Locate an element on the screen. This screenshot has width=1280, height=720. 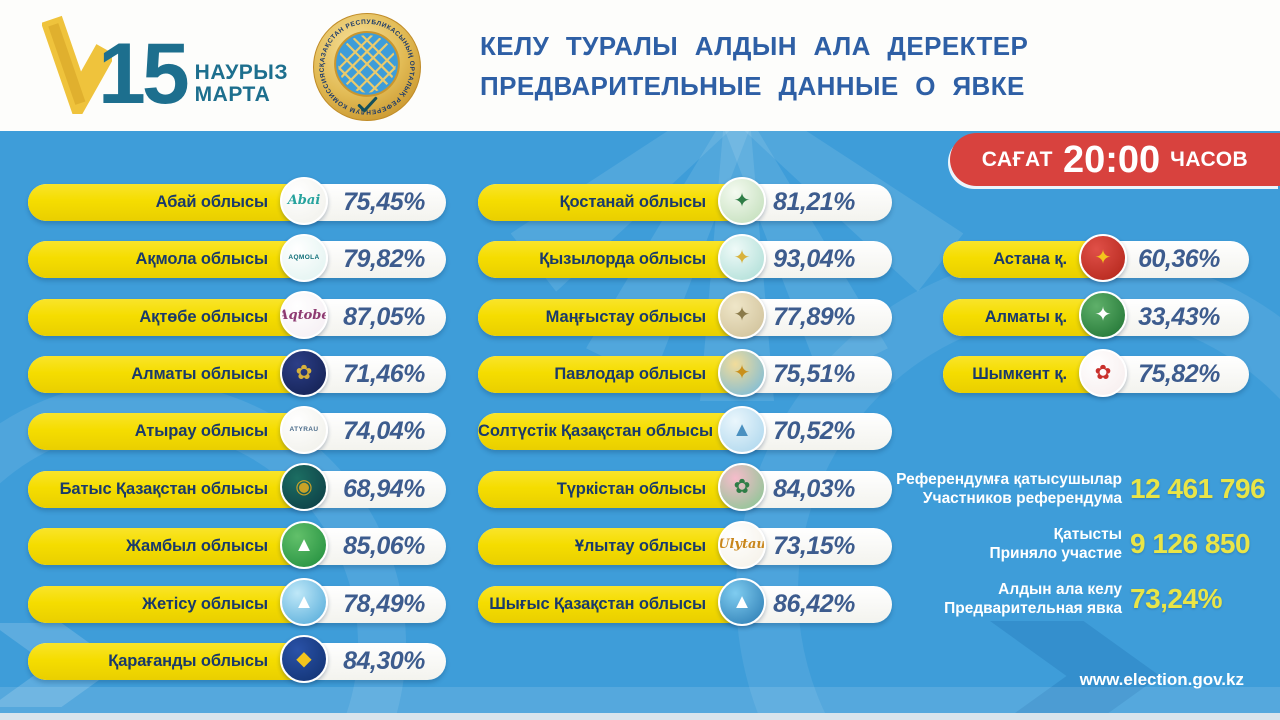
region-row: Түркістан облысы ✿ 84,03% is located at coordinates (685, 487).